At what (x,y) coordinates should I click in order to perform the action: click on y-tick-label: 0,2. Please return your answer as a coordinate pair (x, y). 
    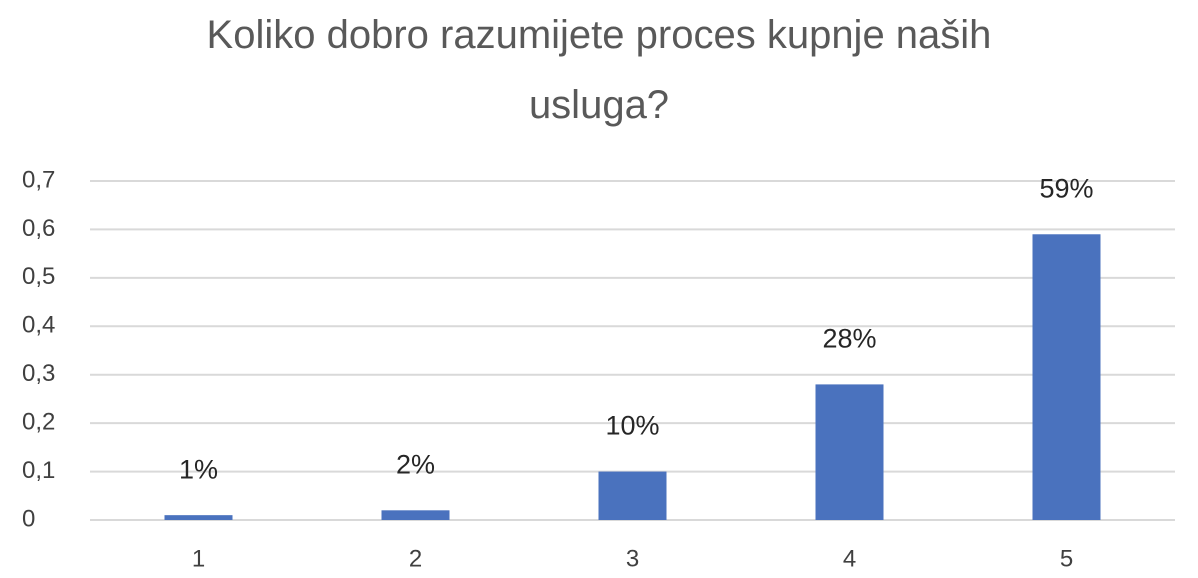
    Looking at the image, I should click on (38, 421).